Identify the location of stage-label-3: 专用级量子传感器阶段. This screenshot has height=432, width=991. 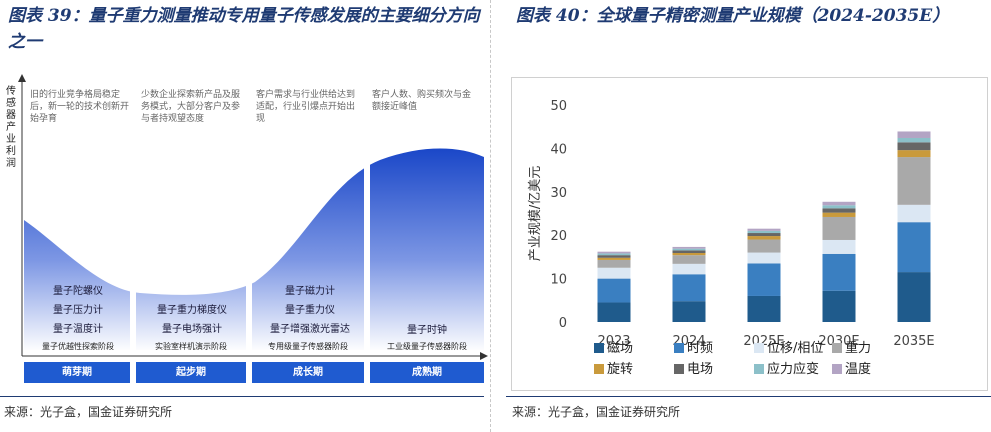
(308, 346).